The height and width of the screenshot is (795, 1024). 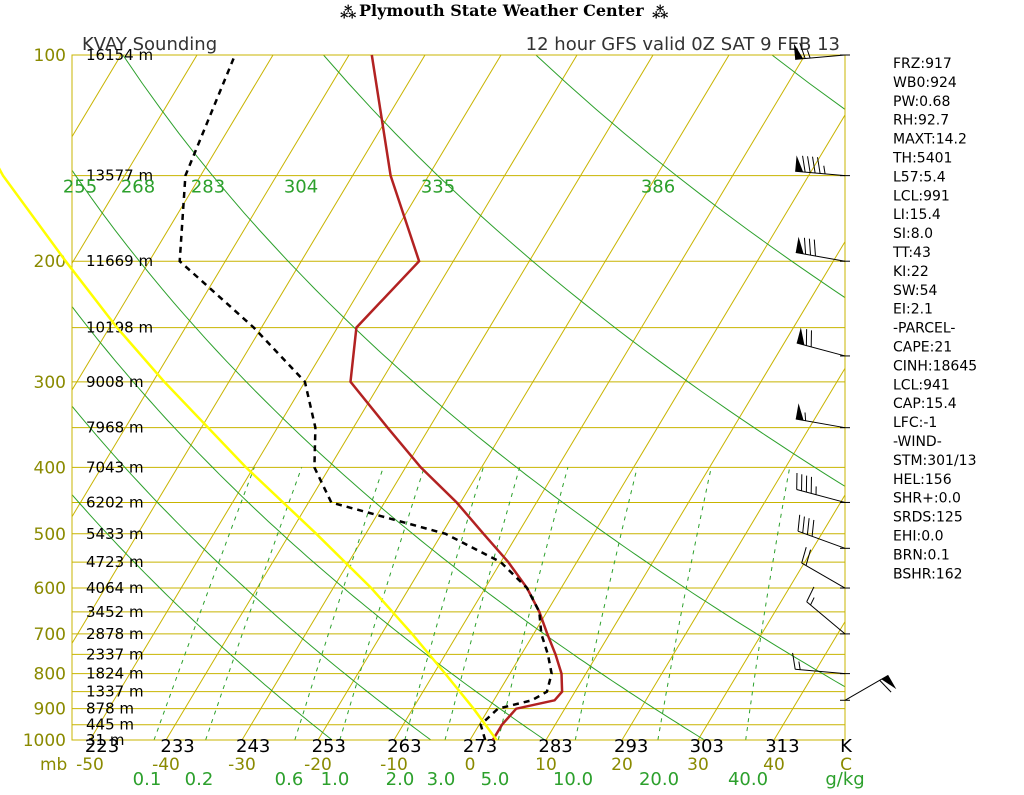 I want to click on page-header-title: Plymouth State Weather Center, so click(x=501, y=10).